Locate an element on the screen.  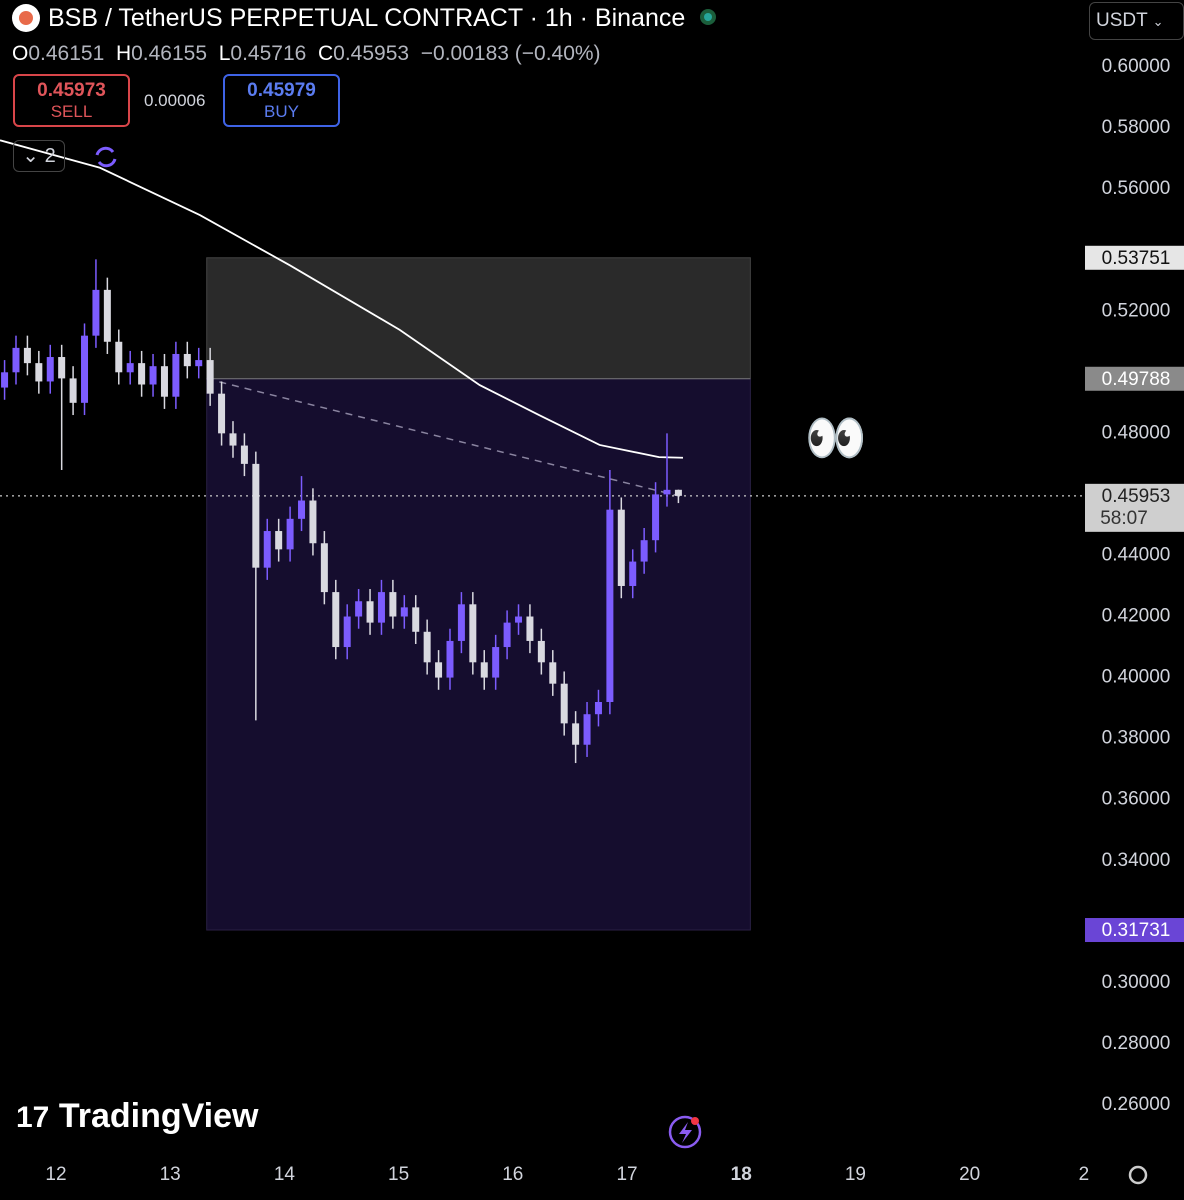
target-label: 0.53751 is located at coordinates (1136, 258).